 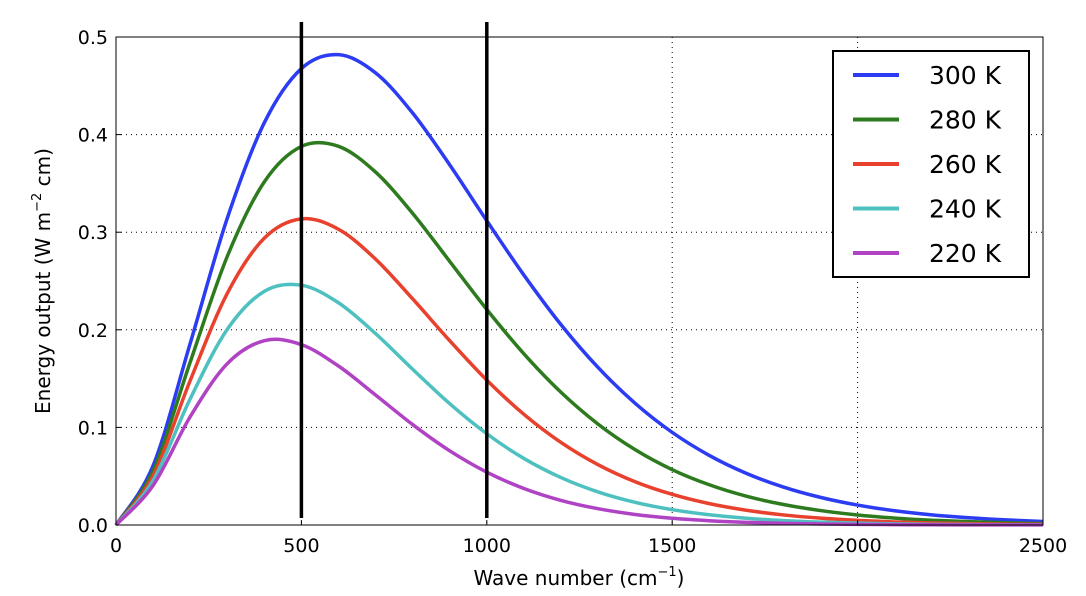 What do you see at coordinates (965, 253) in the screenshot?
I see `legend-label: 220 K` at bounding box center [965, 253].